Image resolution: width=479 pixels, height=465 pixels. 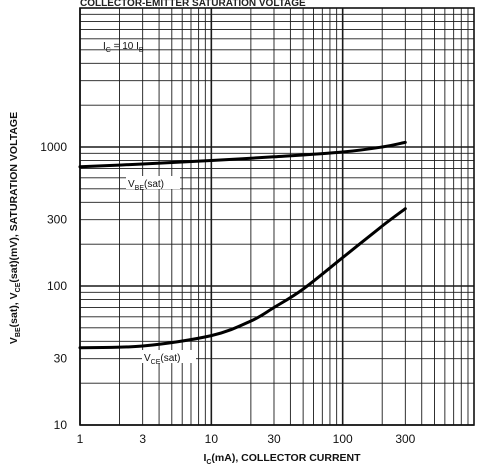 I want to click on svg-text: VCE(sat), so click(x=162, y=359).